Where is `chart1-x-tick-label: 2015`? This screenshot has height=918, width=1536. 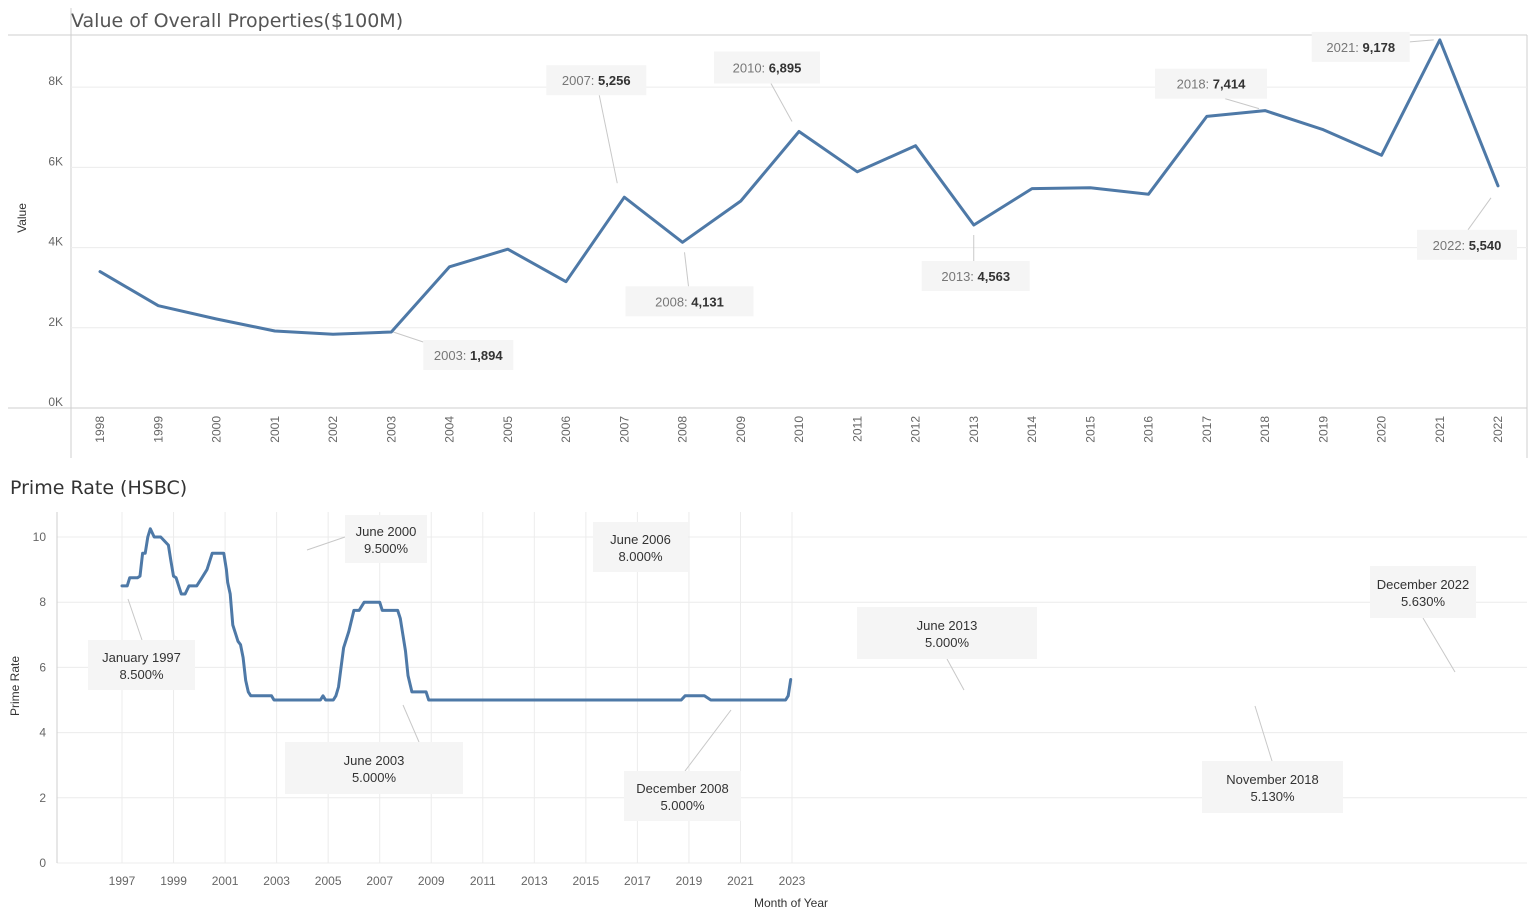
chart1-x-tick-label: 2015 is located at coordinates (1090, 429).